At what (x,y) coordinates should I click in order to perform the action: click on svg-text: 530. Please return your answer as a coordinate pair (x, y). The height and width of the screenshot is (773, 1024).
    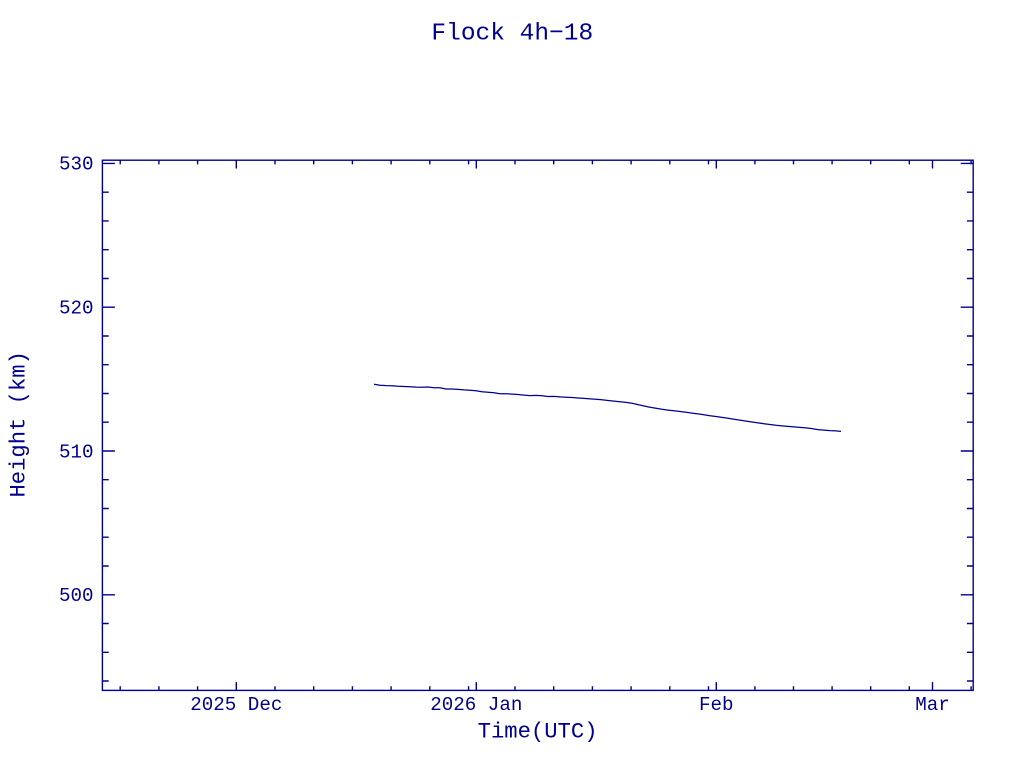
    Looking at the image, I should click on (76, 165).